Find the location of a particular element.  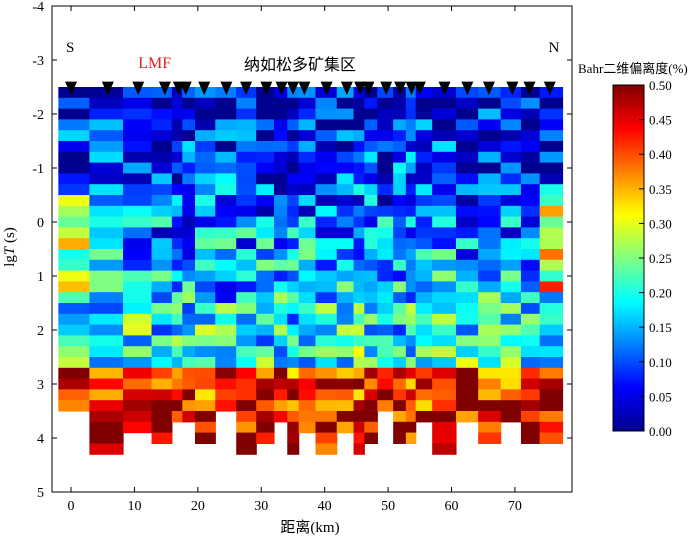

y-tick-label: 1 is located at coordinates (40, 277).